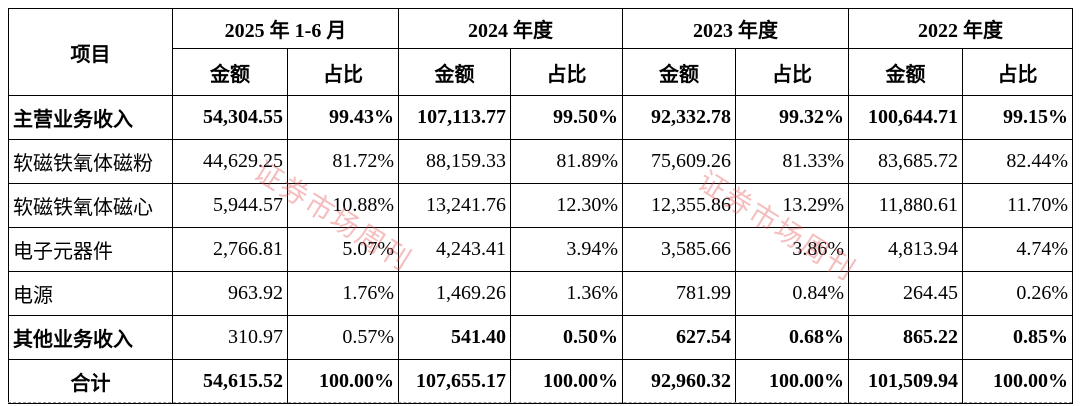 This screenshot has width=1080, height=406. Describe the element at coordinates (567, 337) in the screenshot. I see `cell: 0.50%` at that location.